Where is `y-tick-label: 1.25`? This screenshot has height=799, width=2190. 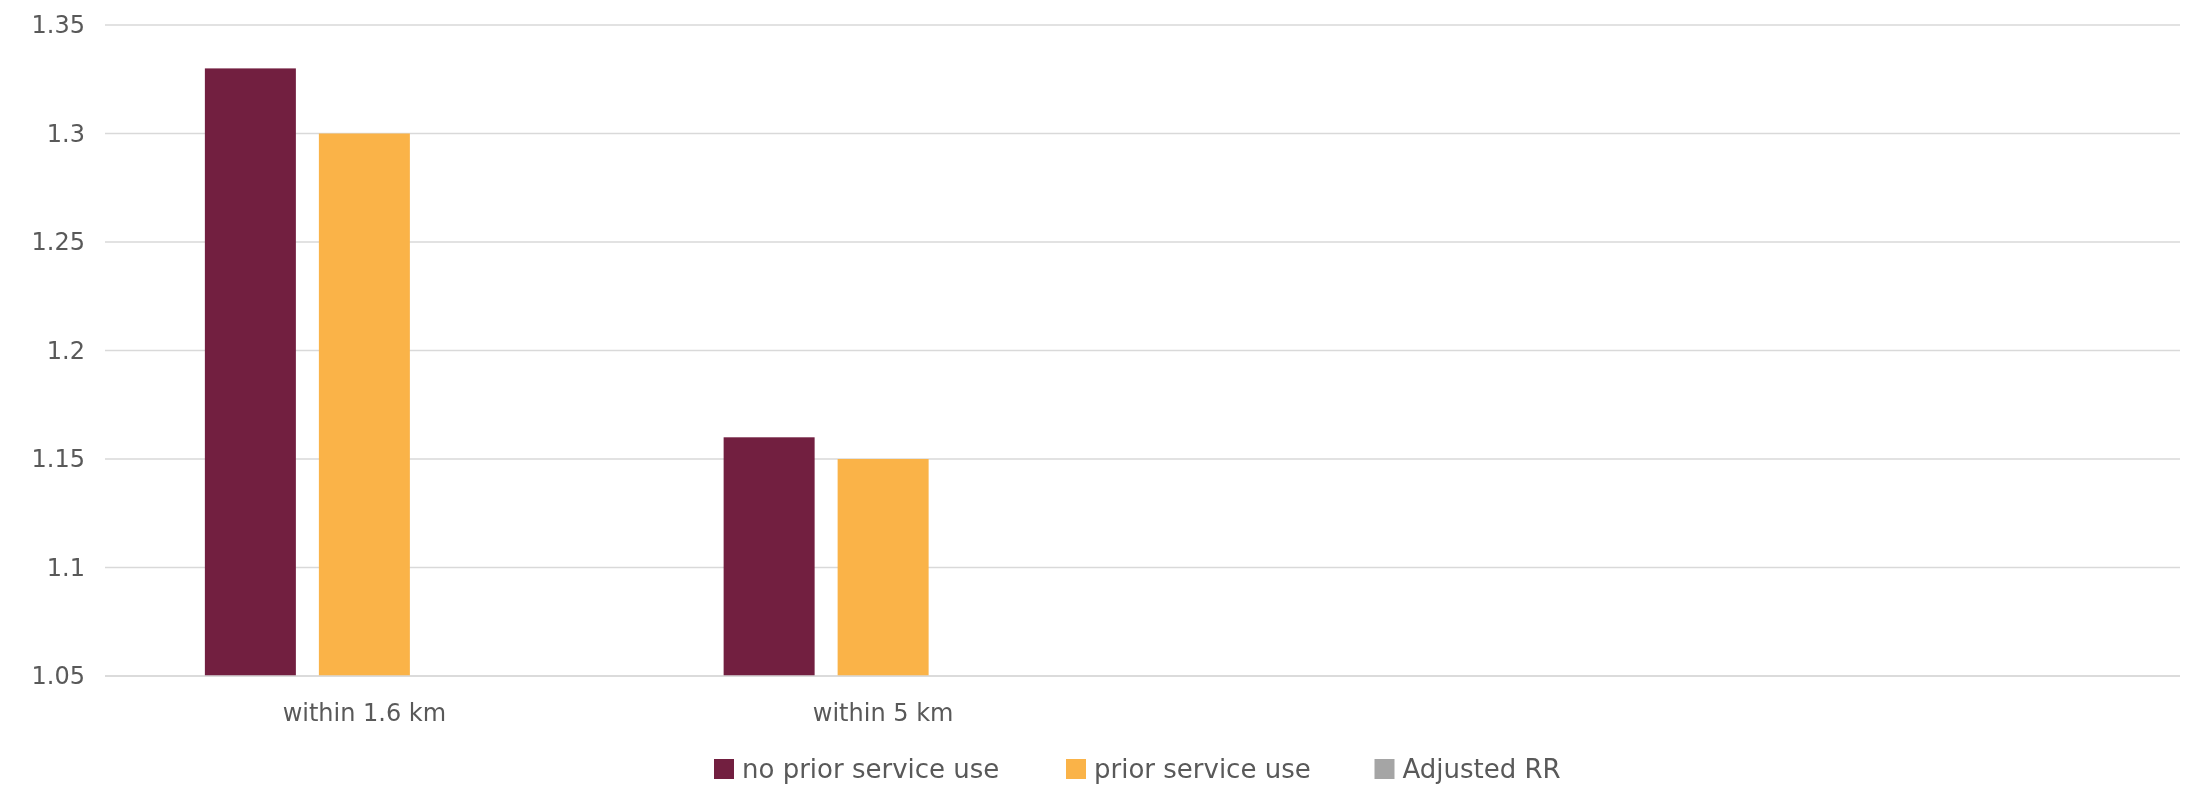
y-tick-label: 1.25 is located at coordinates (58, 242).